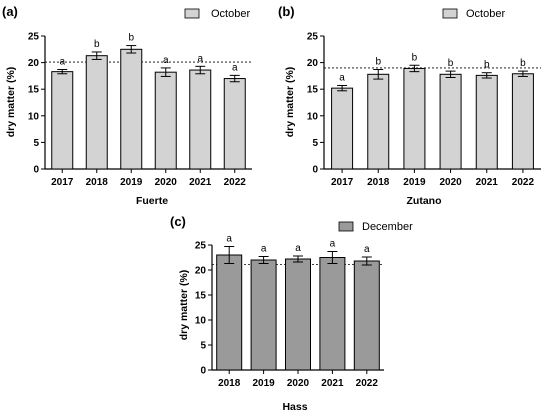  Describe the element at coordinates (184, 305) in the screenshot. I see `y-axis-title-c: dry matter (%)` at that location.